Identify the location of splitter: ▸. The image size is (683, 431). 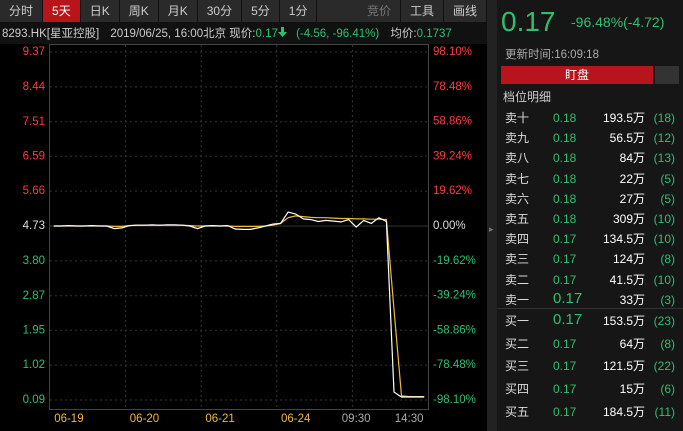
(492, 215).